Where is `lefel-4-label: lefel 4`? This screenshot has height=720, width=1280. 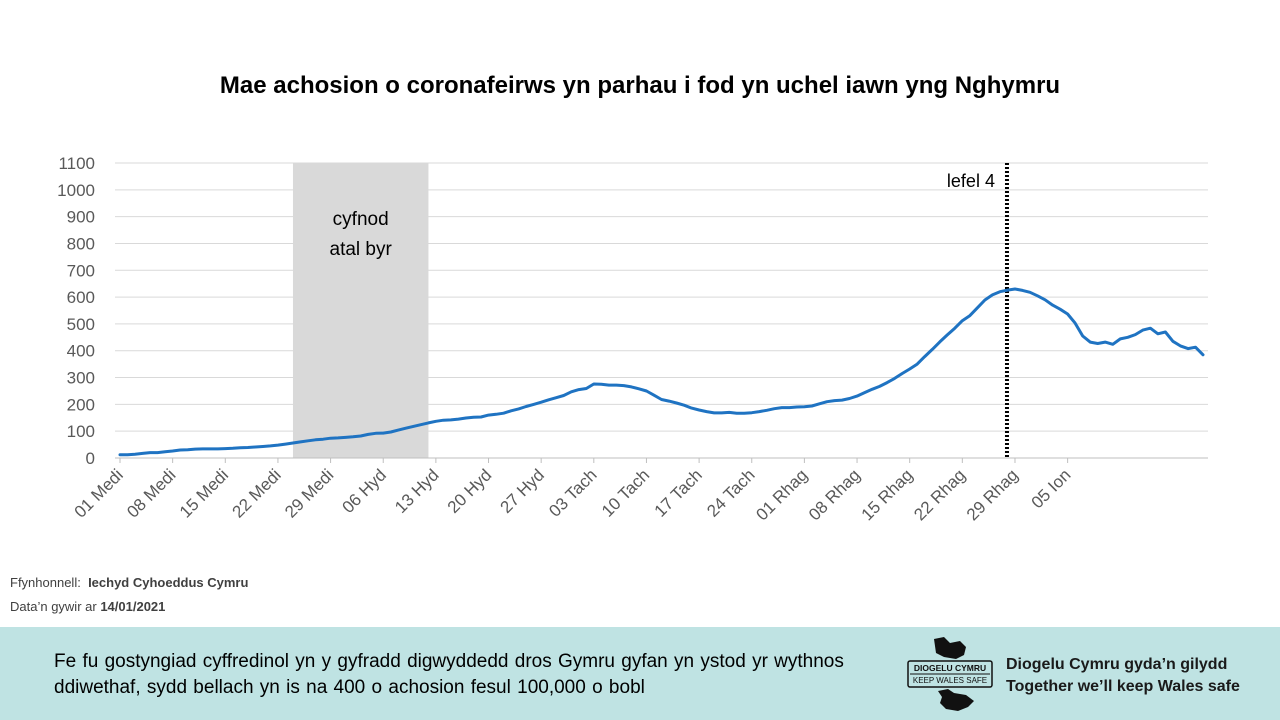 lefel-4-label: lefel 4 is located at coordinates (971, 181).